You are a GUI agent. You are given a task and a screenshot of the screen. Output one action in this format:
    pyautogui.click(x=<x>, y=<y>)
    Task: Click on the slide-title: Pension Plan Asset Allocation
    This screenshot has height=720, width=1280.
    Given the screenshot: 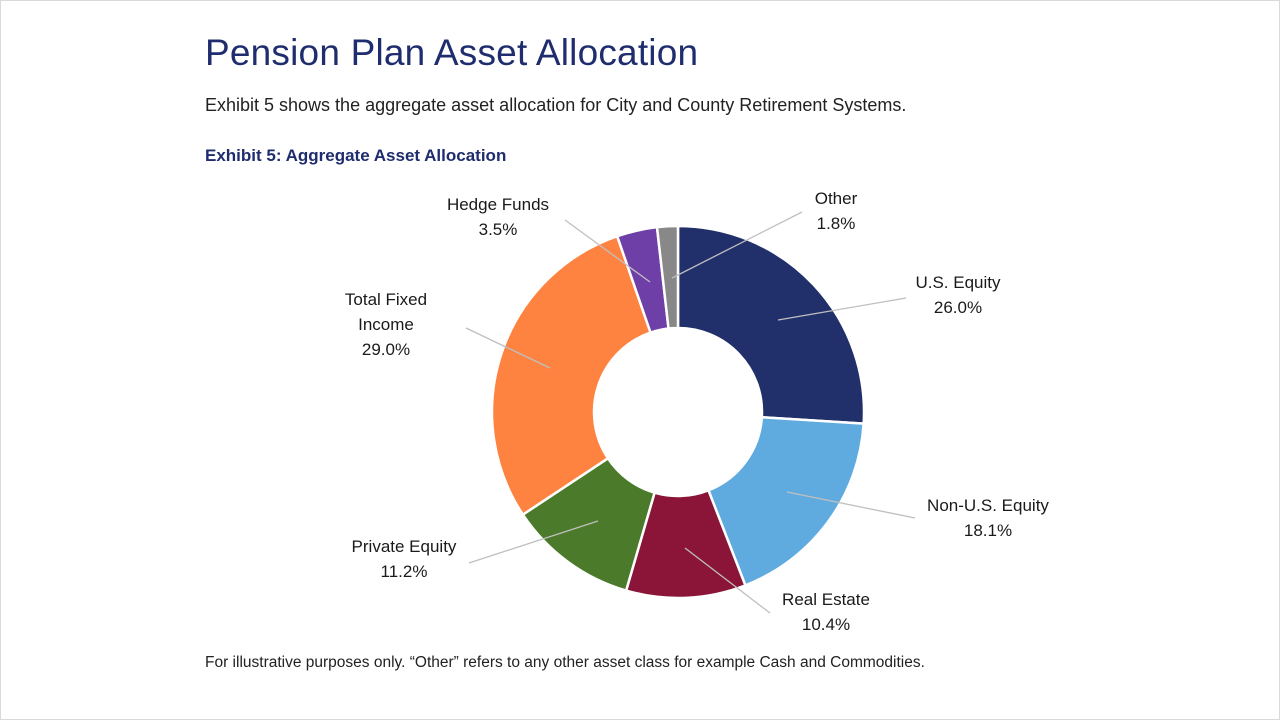 What is the action you would take?
    pyautogui.click(x=452, y=52)
    